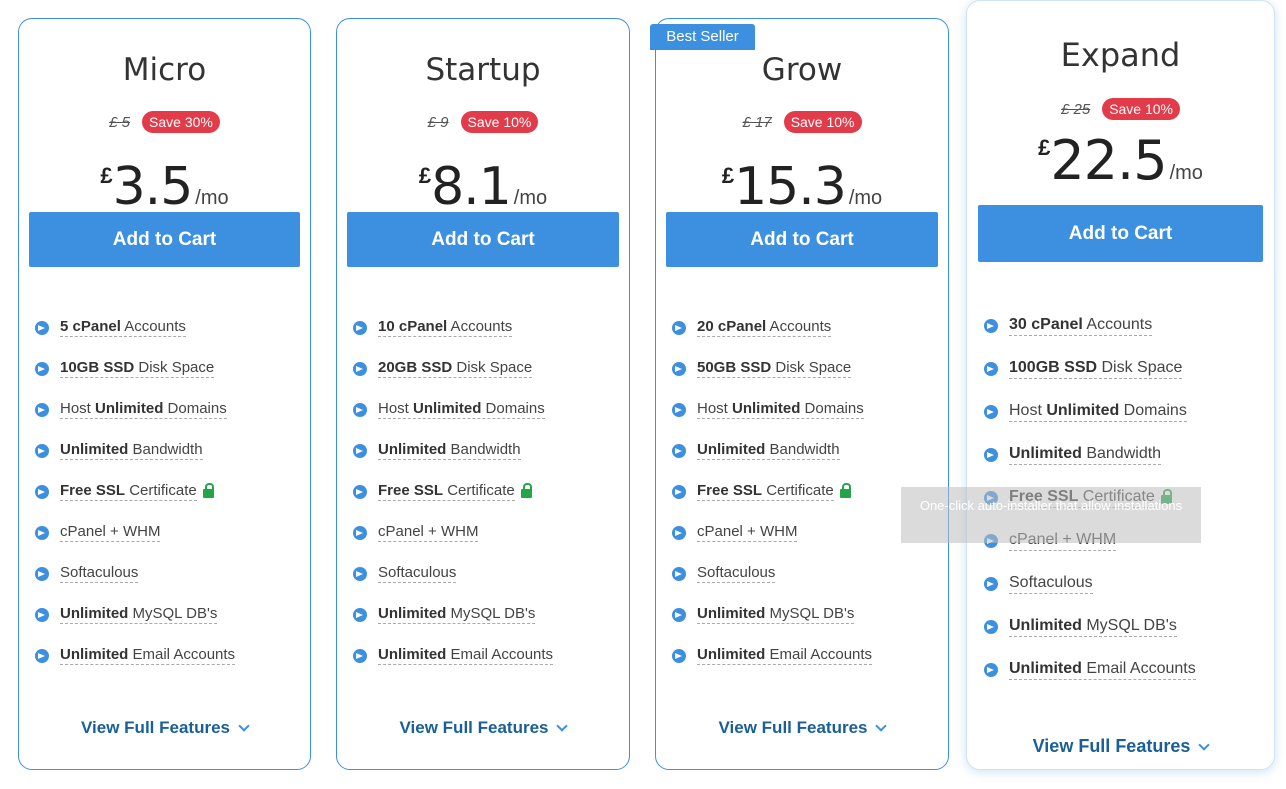 This screenshot has height=789, width=1286. What do you see at coordinates (413, 326) in the screenshot?
I see `feature-highlight: 10 cPanel` at bounding box center [413, 326].